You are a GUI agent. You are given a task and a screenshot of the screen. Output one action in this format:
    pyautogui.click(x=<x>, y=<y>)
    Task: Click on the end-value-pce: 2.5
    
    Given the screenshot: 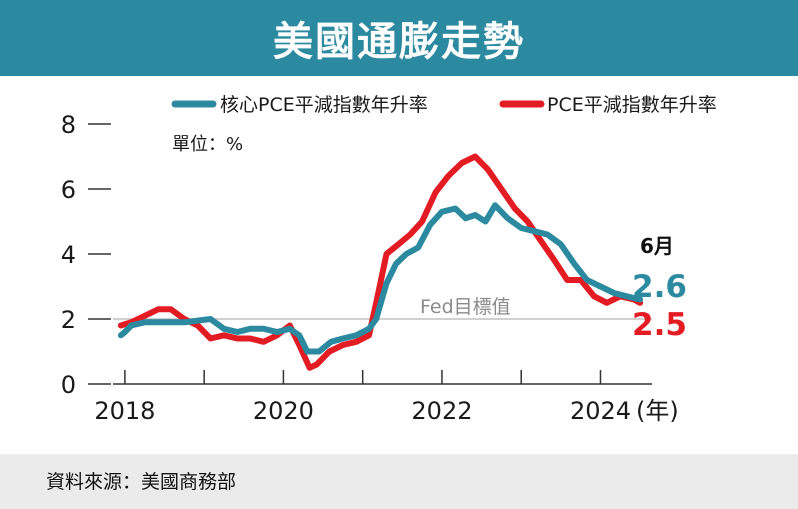 What is the action you would take?
    pyautogui.click(x=659, y=325)
    